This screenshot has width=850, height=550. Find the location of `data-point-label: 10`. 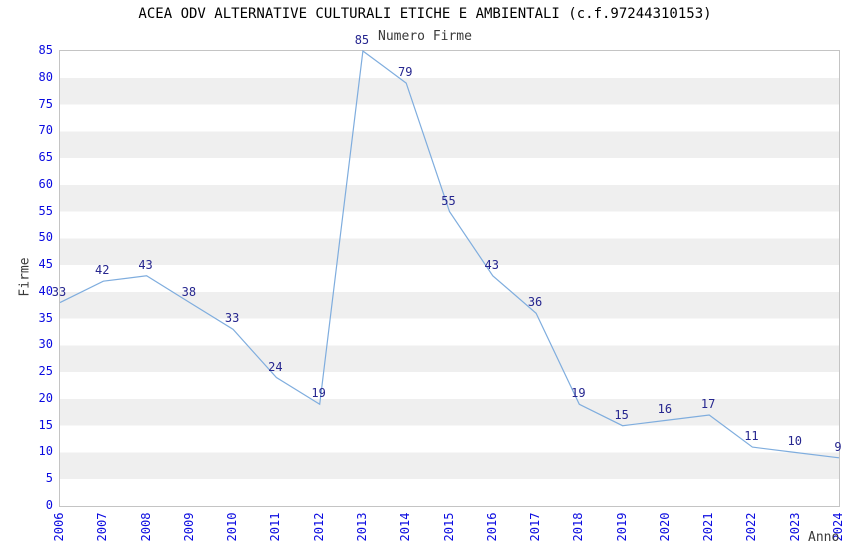

data-point-label: 10 is located at coordinates (794, 441).